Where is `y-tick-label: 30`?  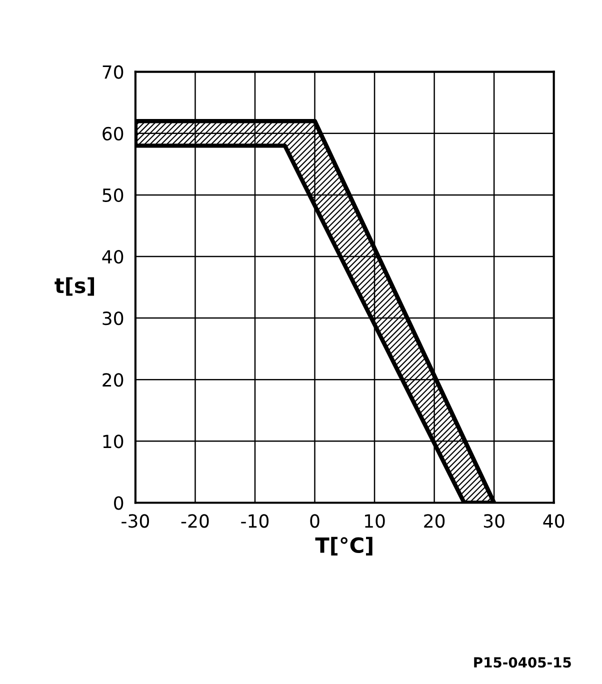
y-tick-label: 30 is located at coordinates (113, 319).